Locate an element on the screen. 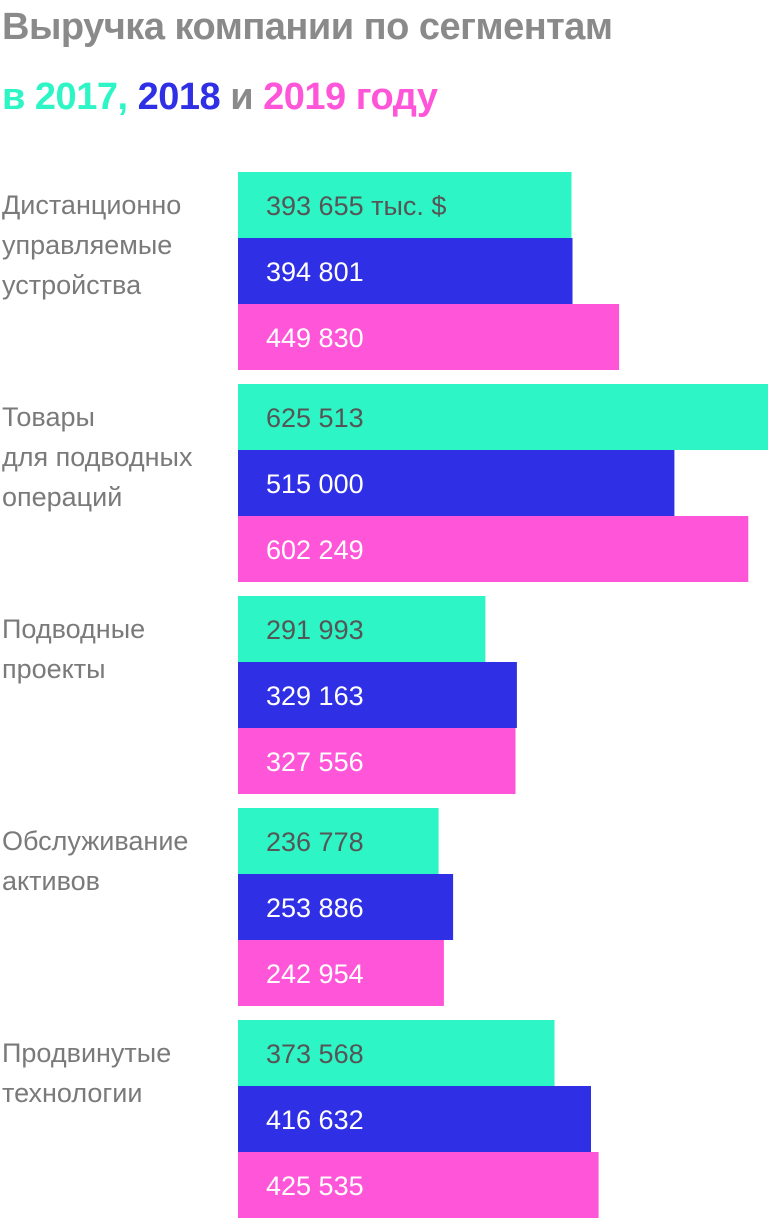 Image resolution: width=768 pixels, height=1218 pixels. value-label-2019: 242 954 is located at coordinates (315, 974).